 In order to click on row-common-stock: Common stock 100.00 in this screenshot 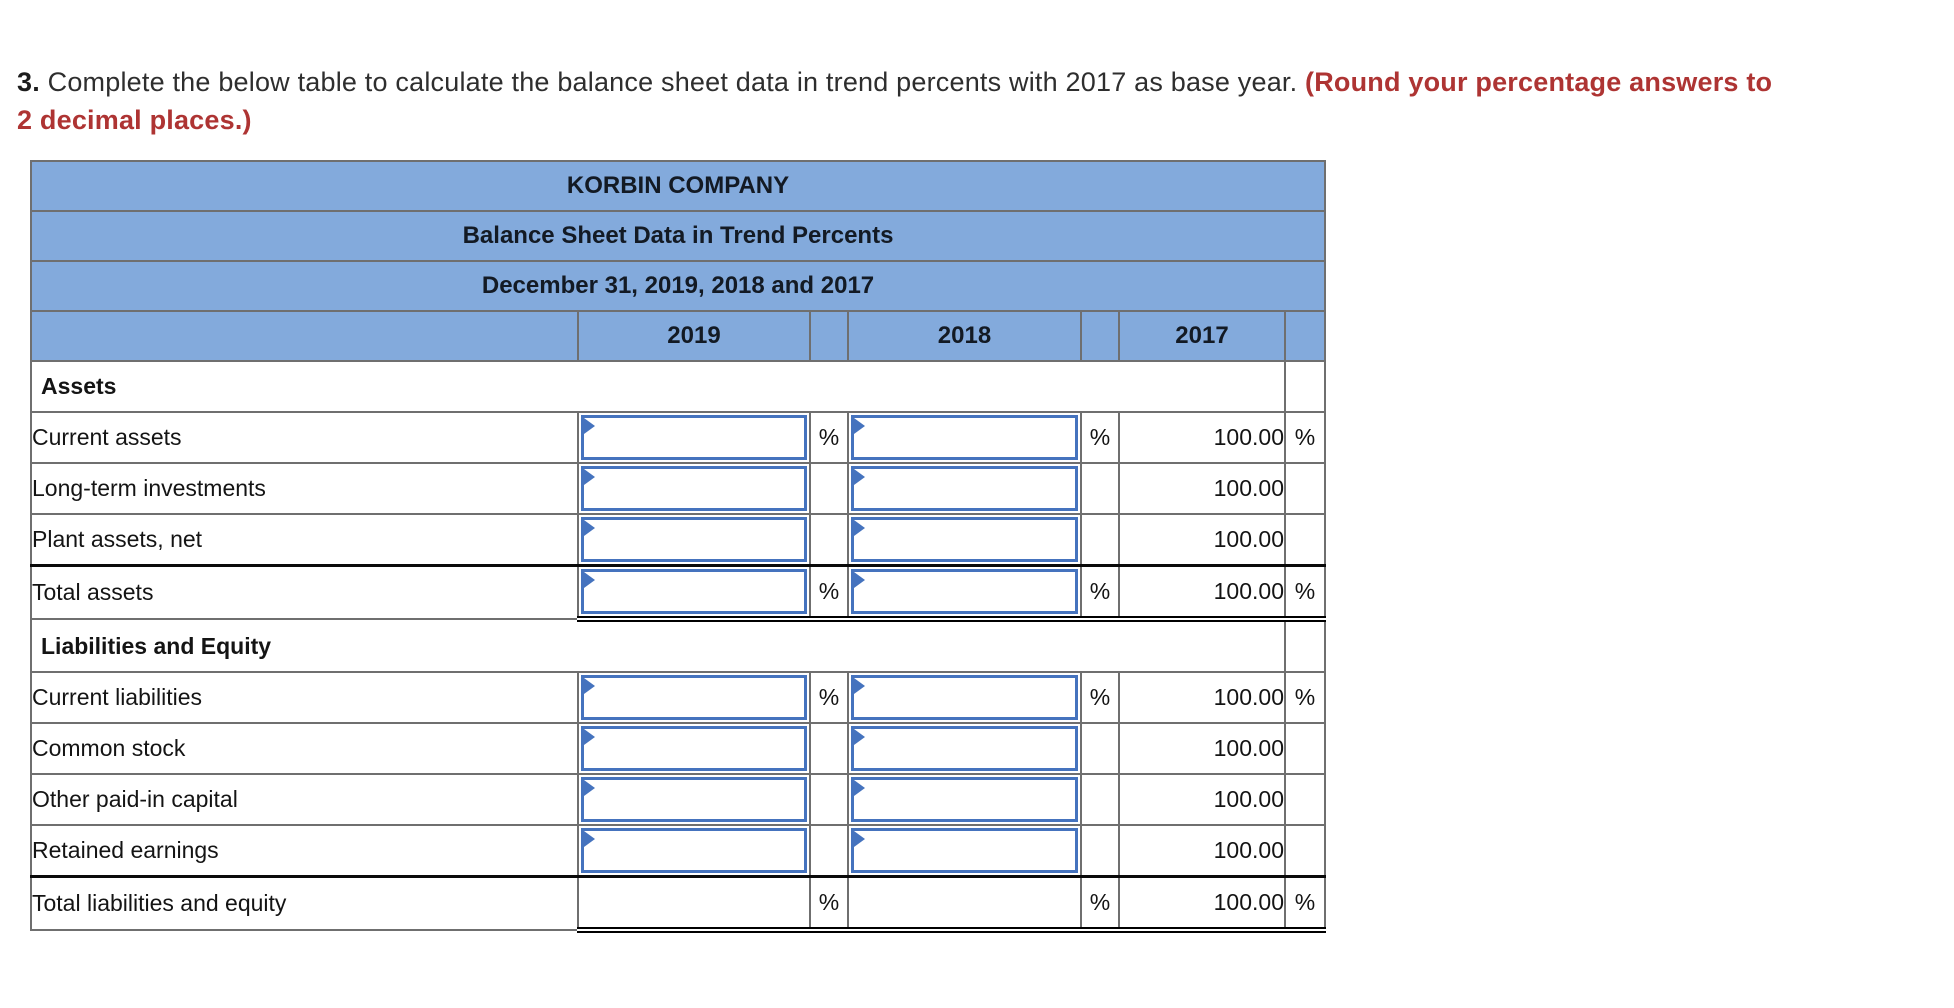, I will do `click(678, 748)`.